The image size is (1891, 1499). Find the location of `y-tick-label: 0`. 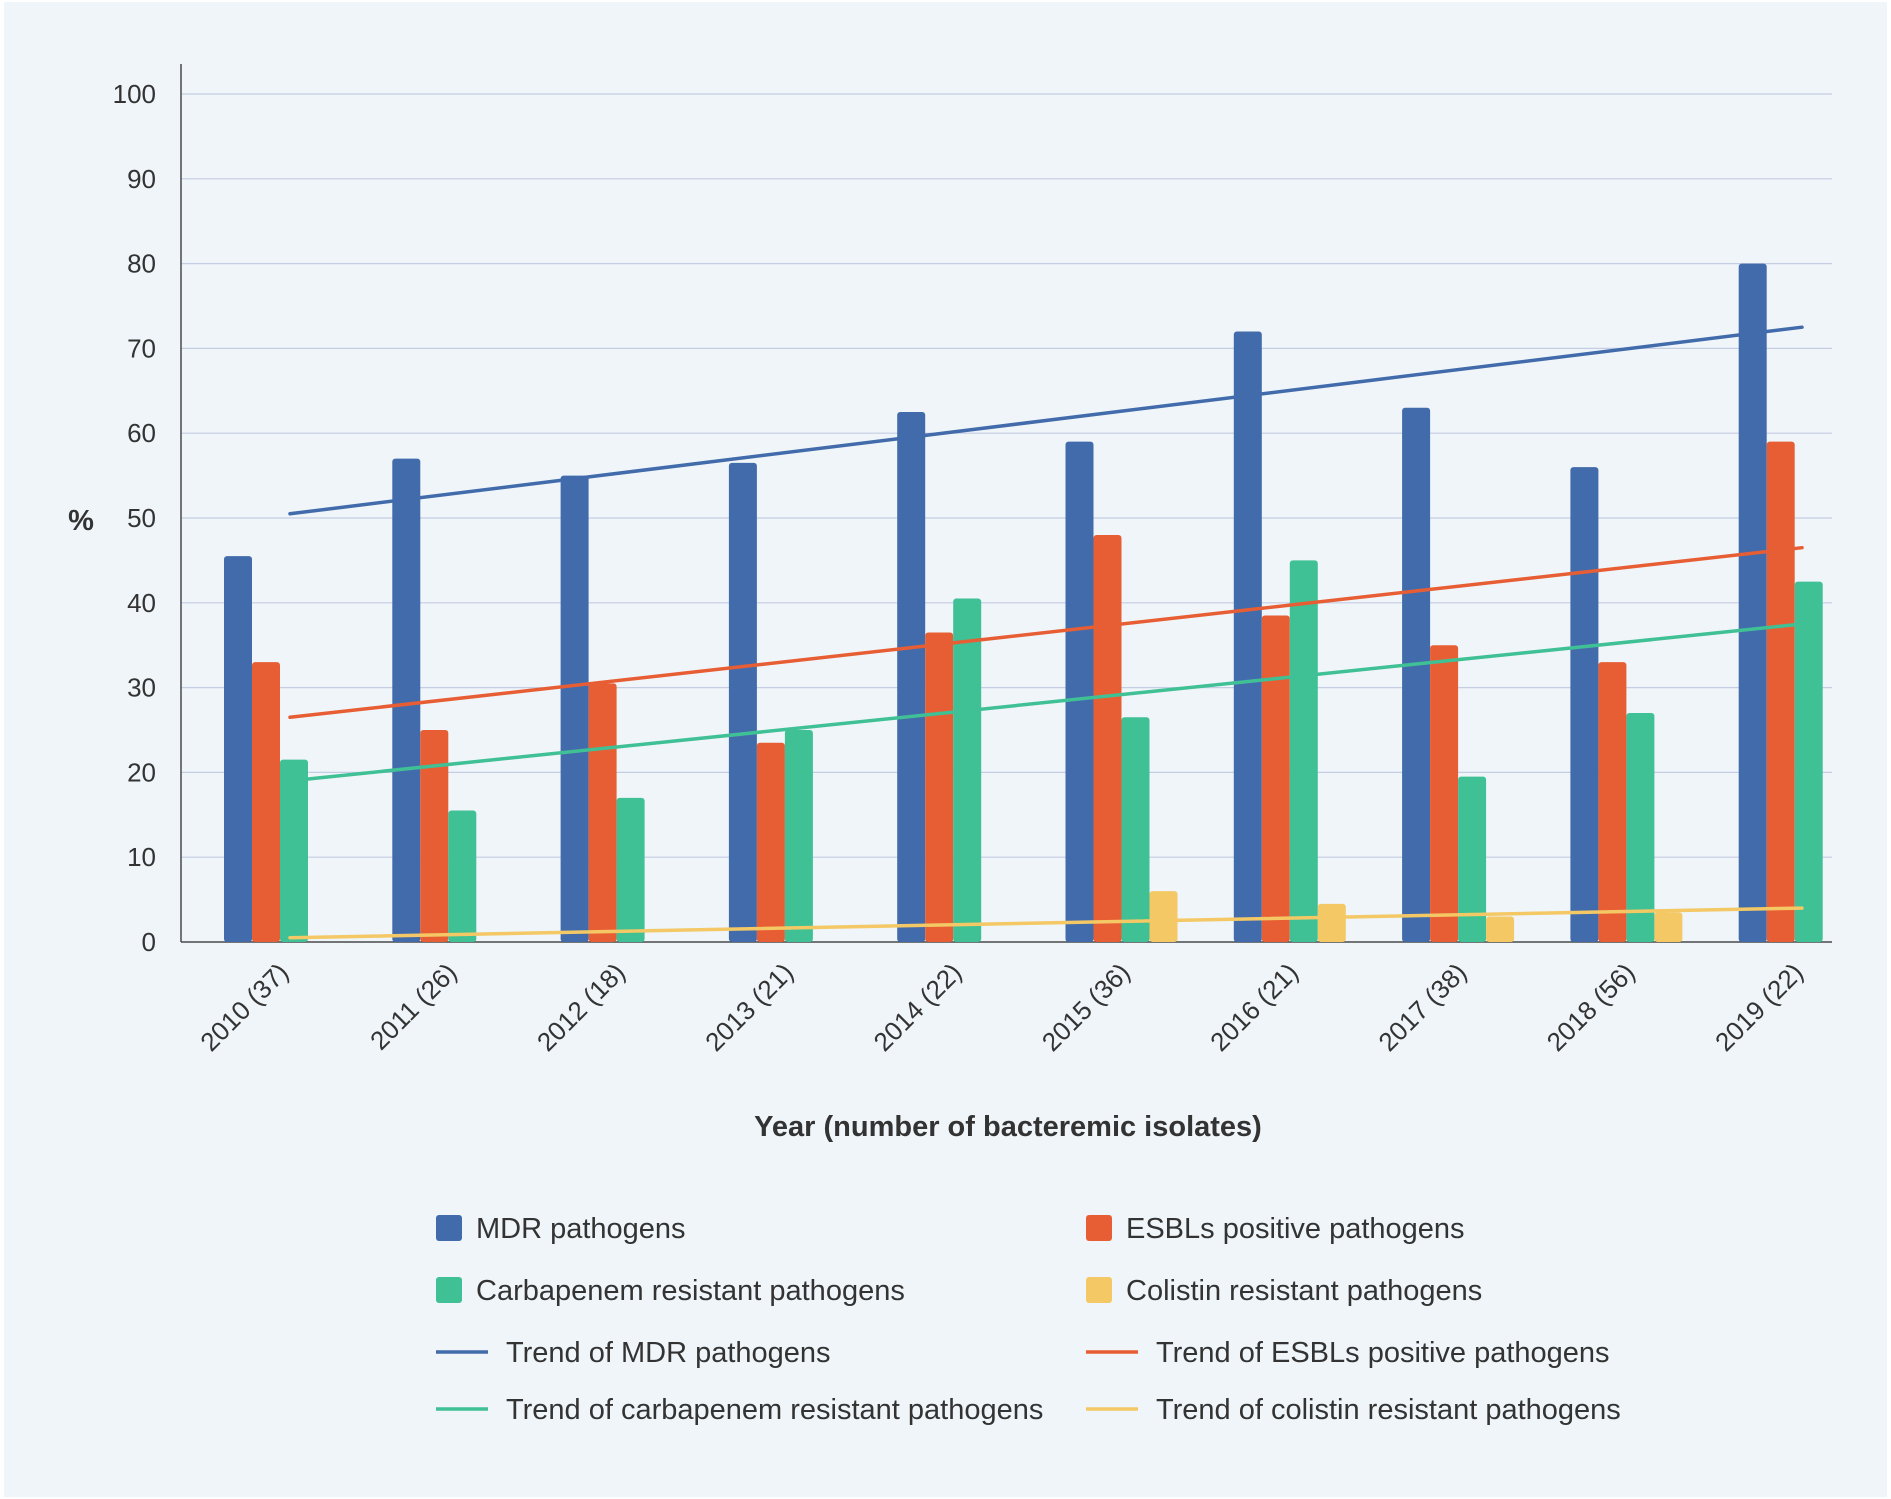

y-tick-label: 0 is located at coordinates (149, 942).